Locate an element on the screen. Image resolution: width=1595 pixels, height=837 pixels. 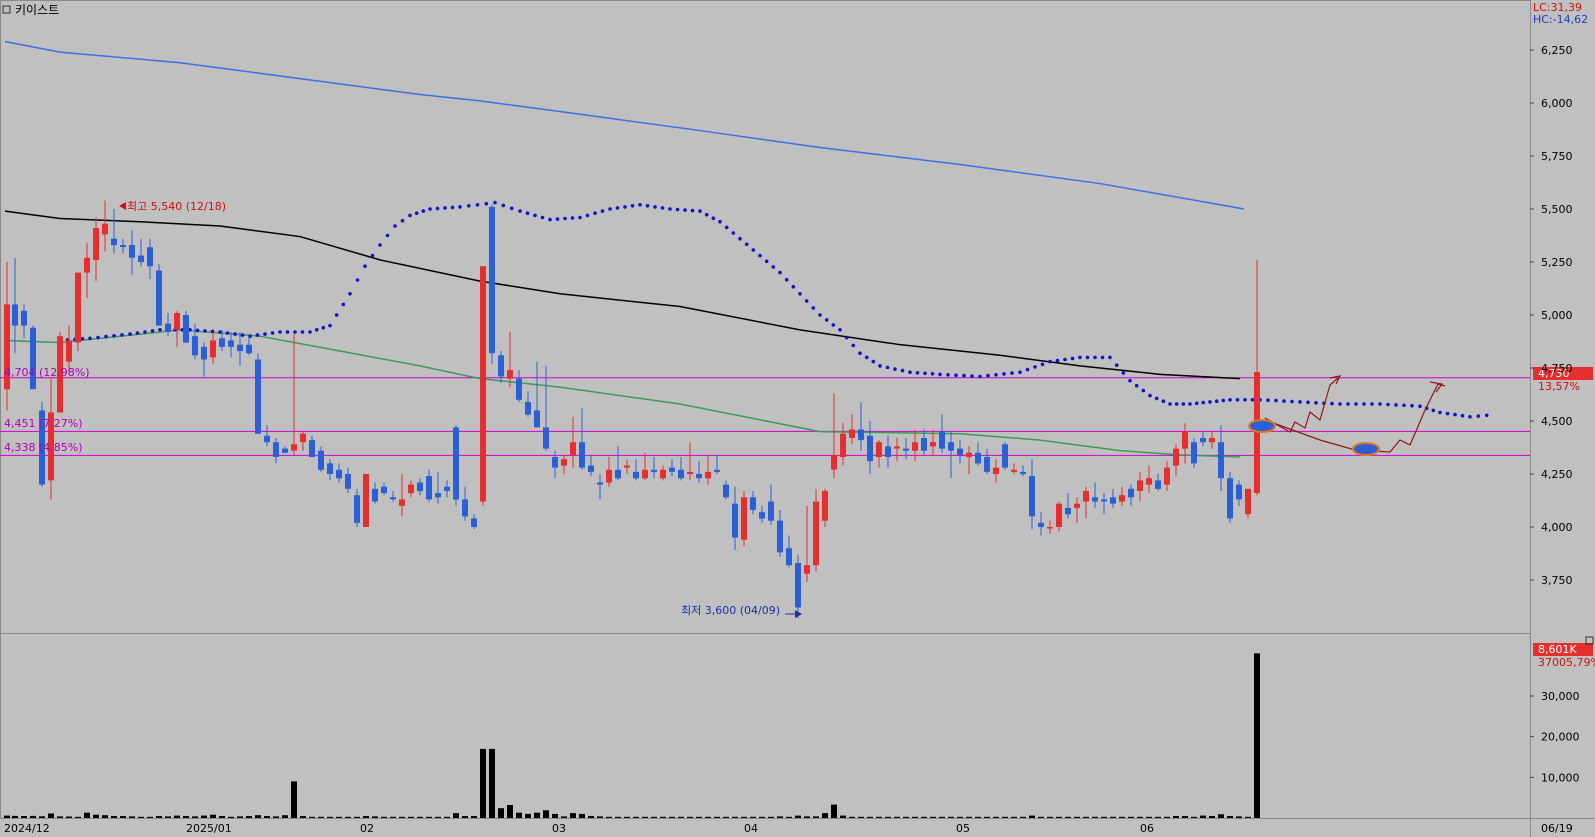
date-tick-2024-12: 2024/12 is located at coordinates (27, 828).